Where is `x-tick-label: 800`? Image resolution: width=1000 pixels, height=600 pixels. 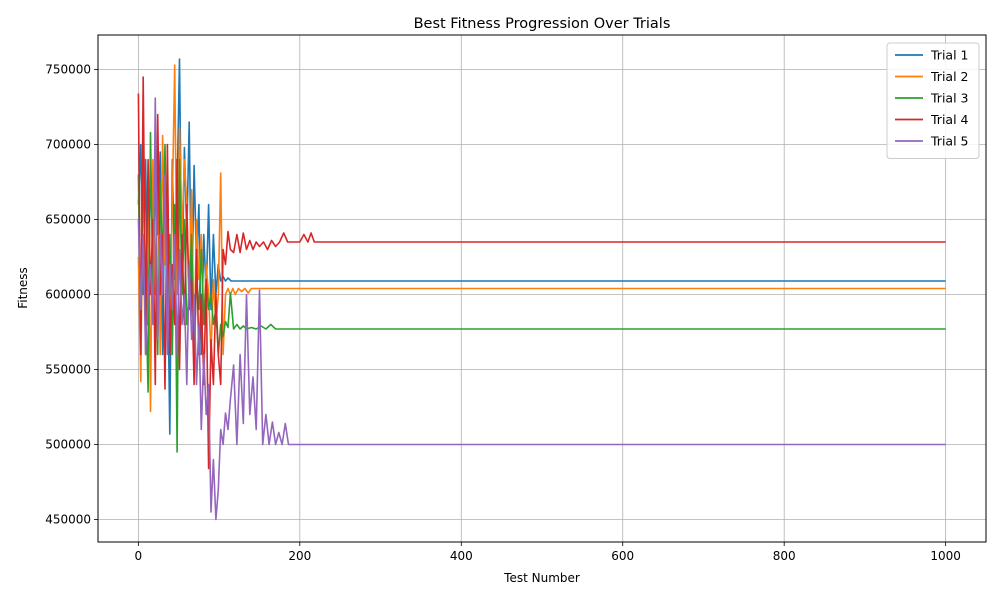
x-tick-label: 800 is located at coordinates (784, 556).